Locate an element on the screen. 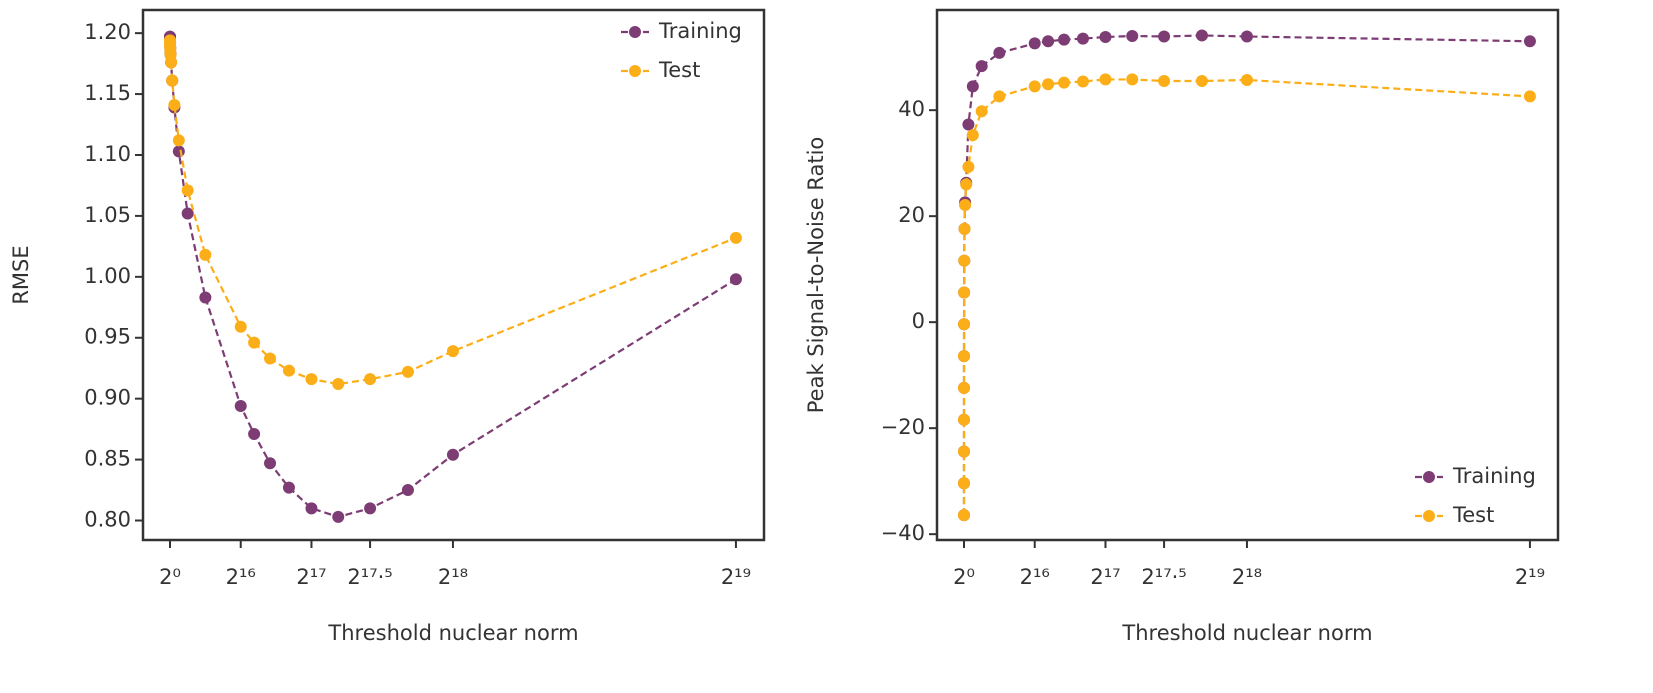 Image resolution: width=1653 pixels, height=693 pixels. y-tick-label: 0.80 is located at coordinates (107, 520).